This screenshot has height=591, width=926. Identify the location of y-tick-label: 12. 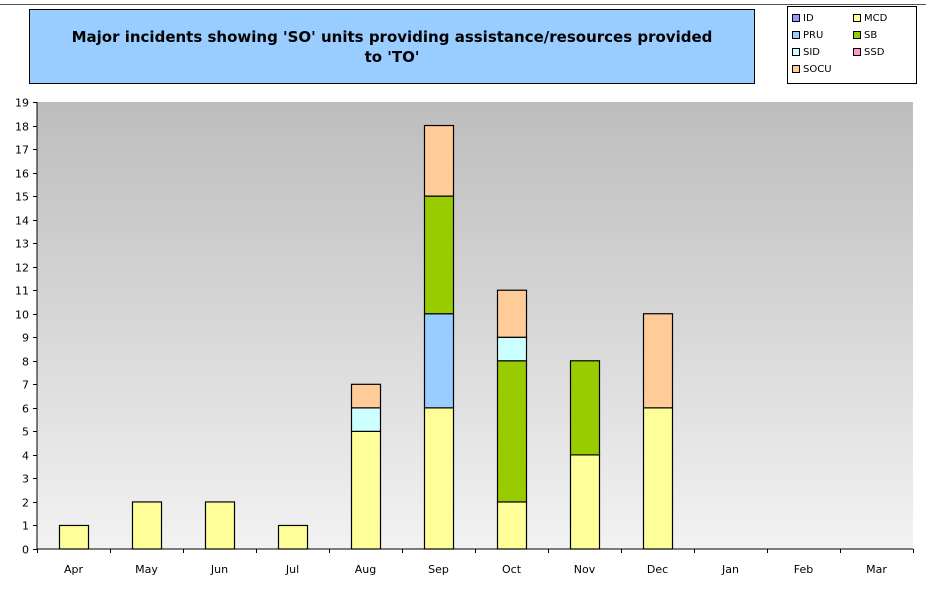
(22, 268).